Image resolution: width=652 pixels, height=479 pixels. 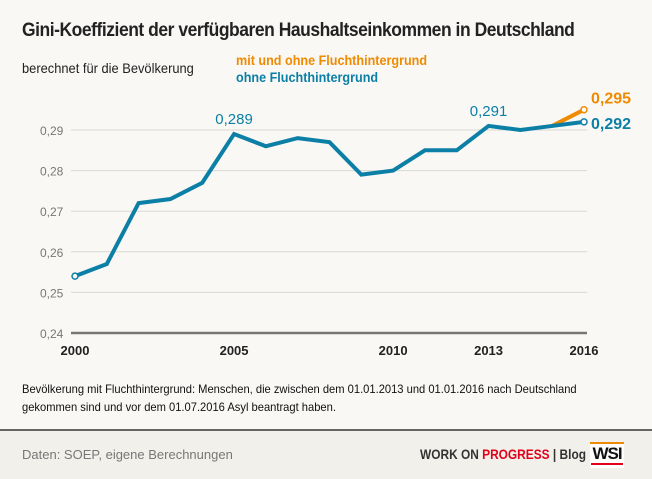 I want to click on brand-text-a: WORK ON, so click(x=451, y=454).